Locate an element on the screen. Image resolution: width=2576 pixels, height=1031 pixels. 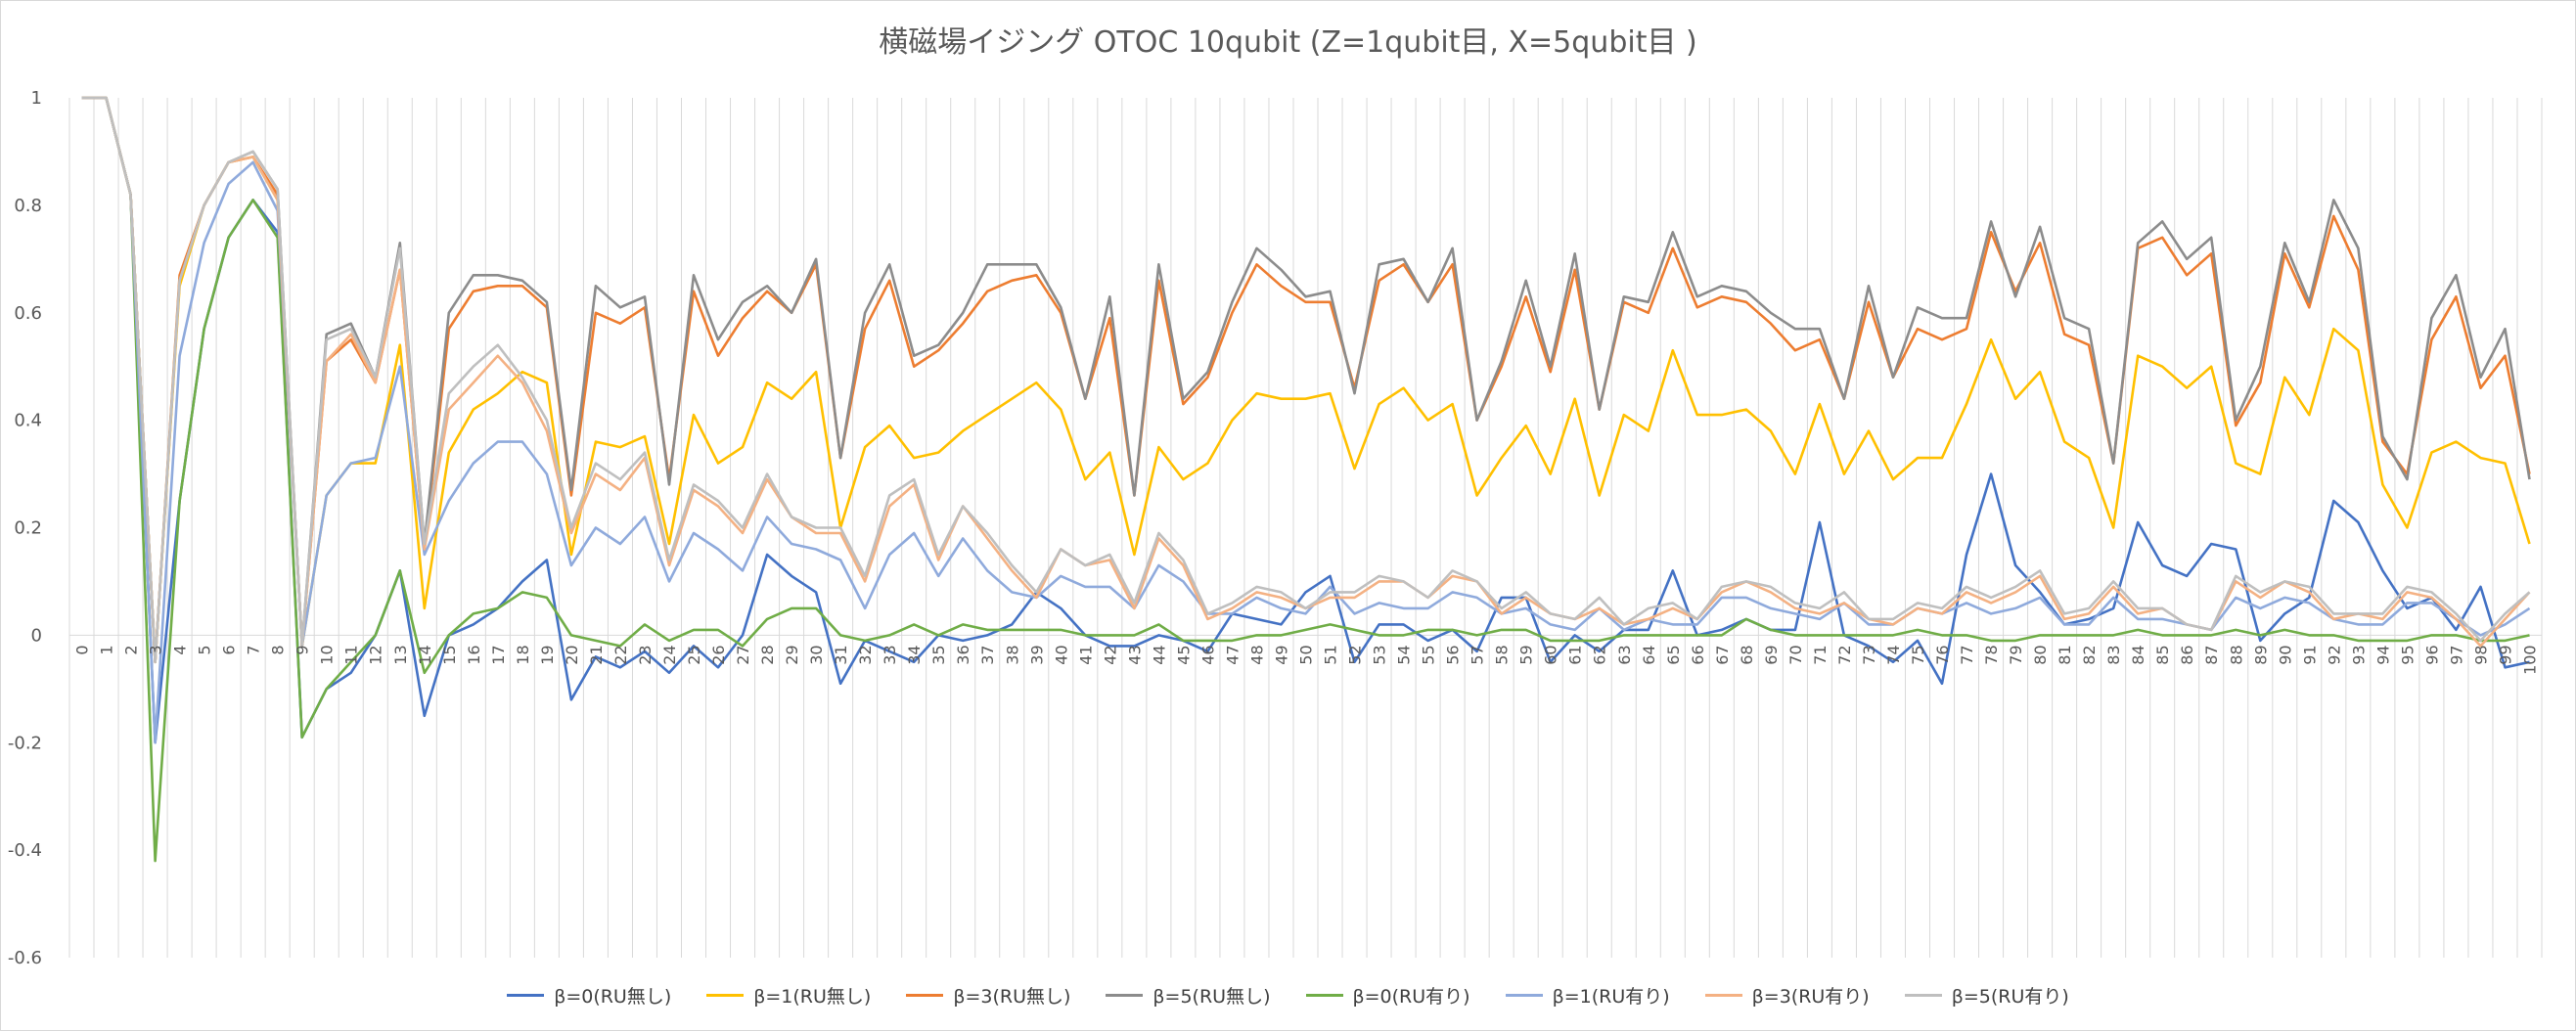
x-tick-label: 34 is located at coordinates (914, 654).